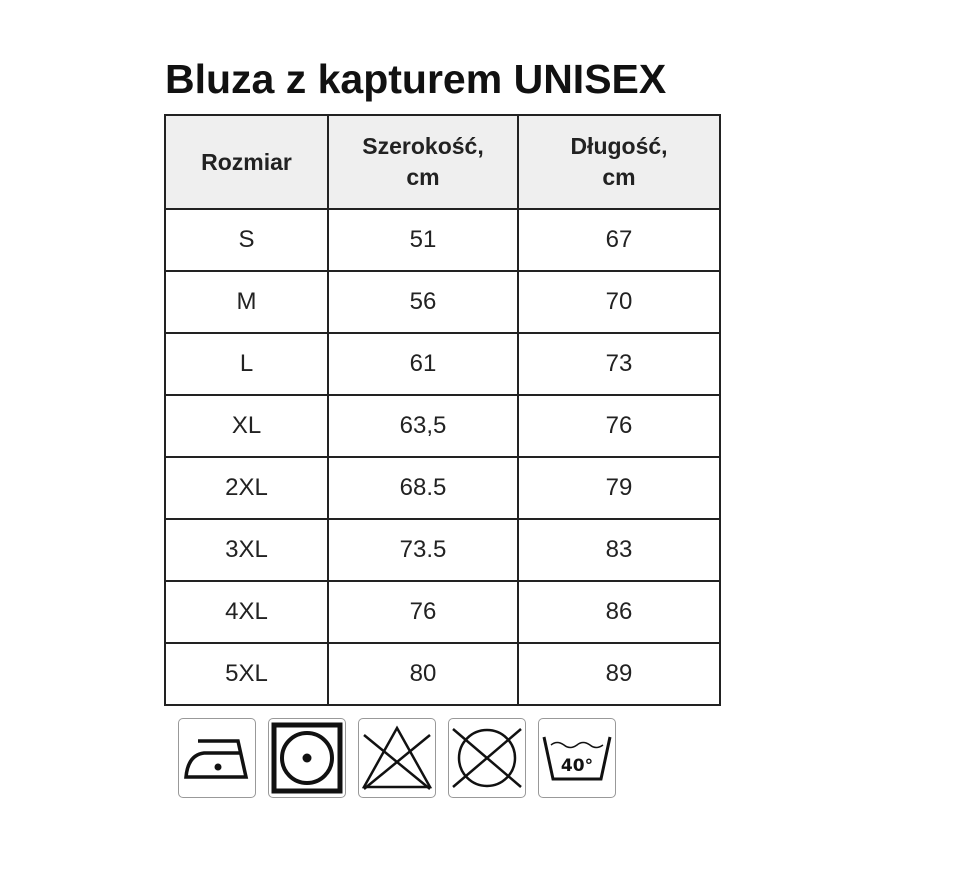 The image size is (960, 877). Describe the element at coordinates (423, 488) in the screenshot. I see `width-cell: 68.5` at that location.